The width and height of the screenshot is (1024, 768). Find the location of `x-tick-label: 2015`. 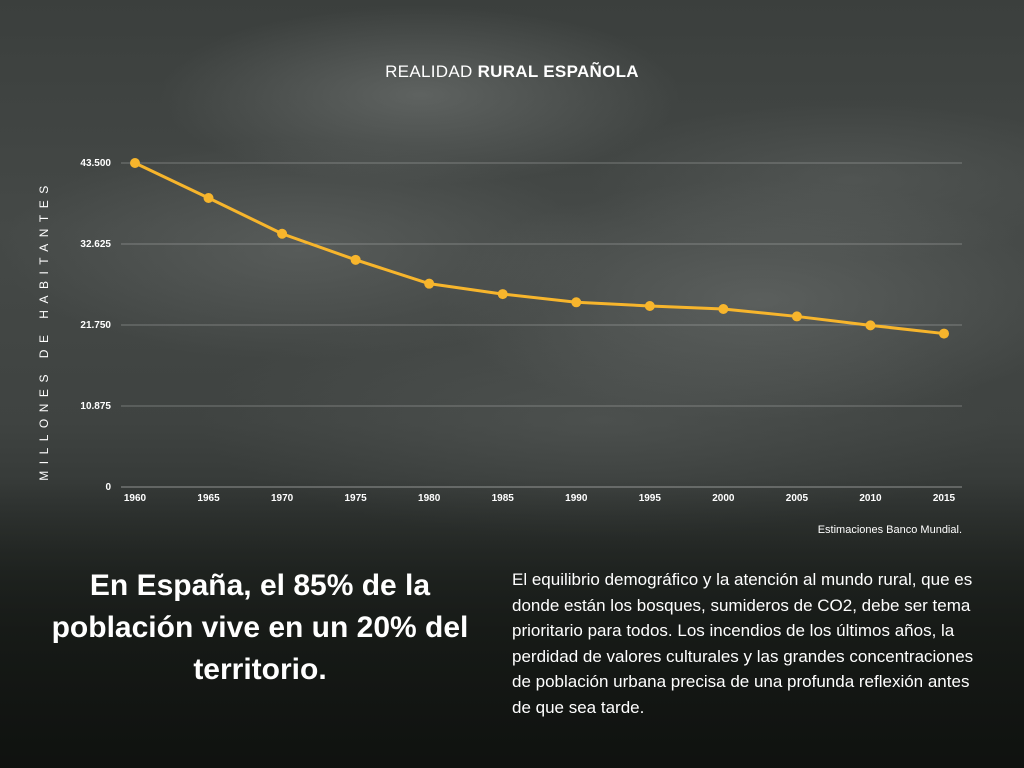

x-tick-label: 2015 is located at coordinates (944, 498).